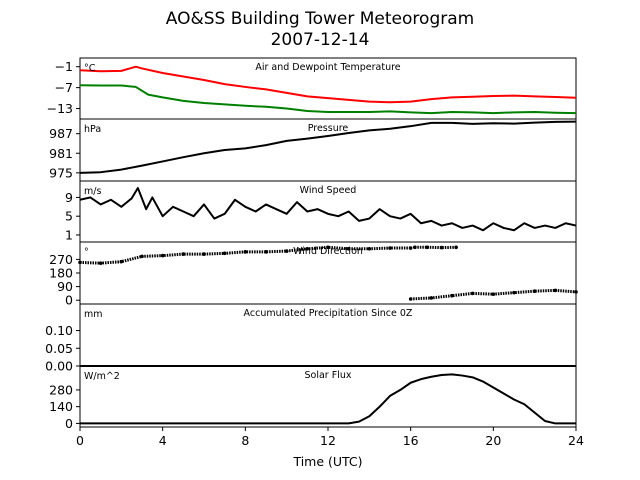 The height and width of the screenshot is (480, 640). I want to click on y-tick-label: 975, so click(61, 172).